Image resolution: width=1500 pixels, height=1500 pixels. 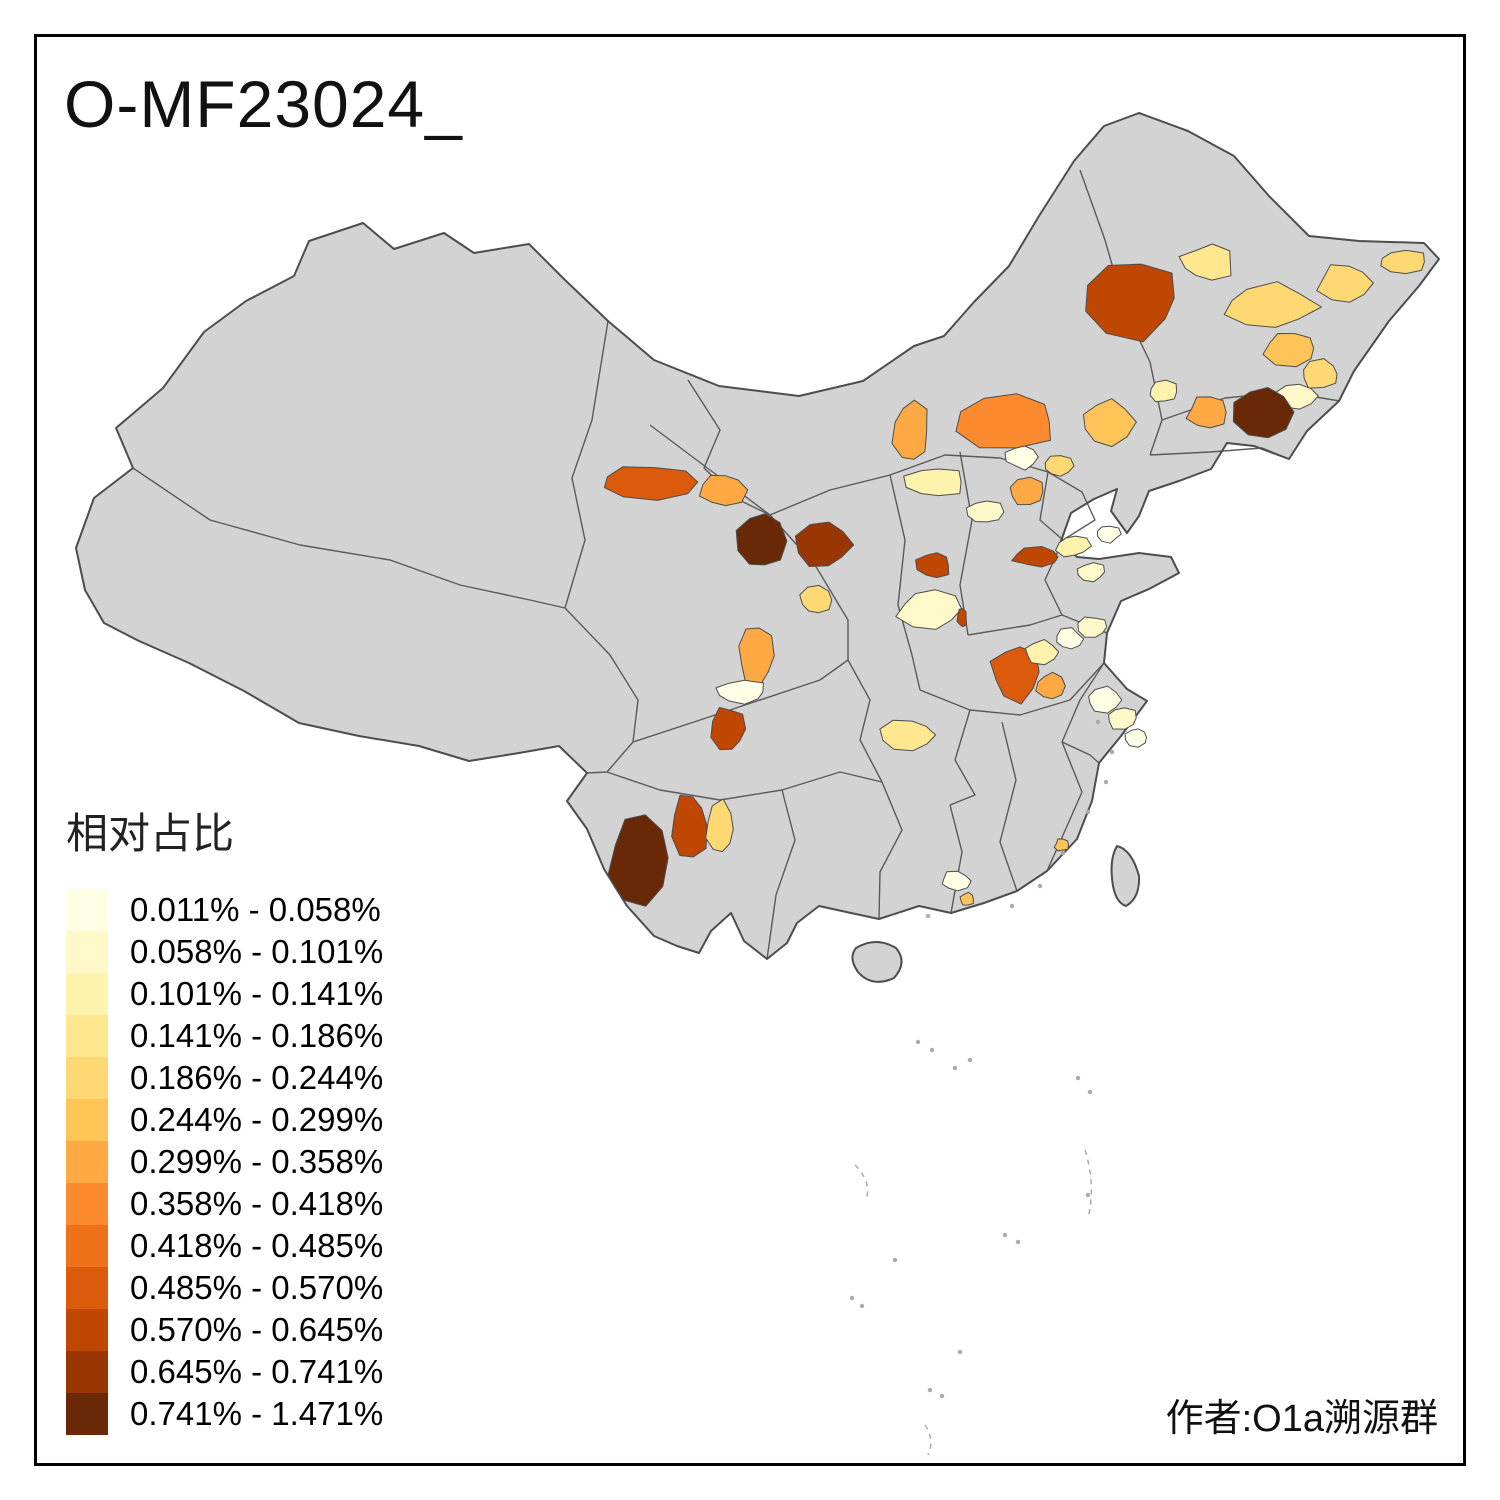 What do you see at coordinates (257, 1371) in the screenshot?
I see `legend-range-label: 0.645% - 0.741%` at bounding box center [257, 1371].